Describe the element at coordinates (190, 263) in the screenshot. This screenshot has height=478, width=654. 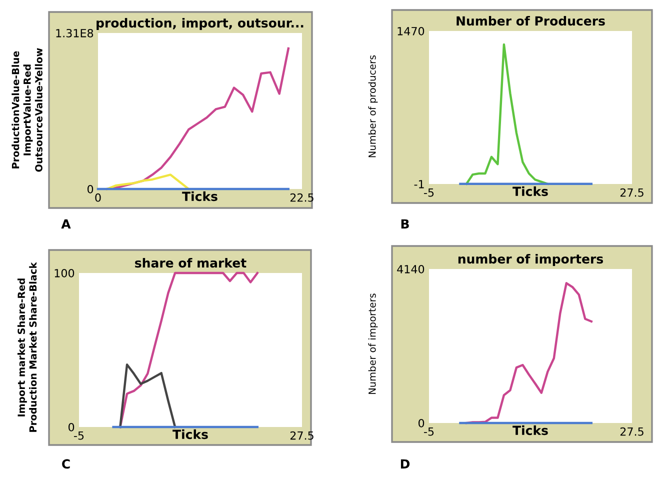
I see `chart-title: share of market` at that location.